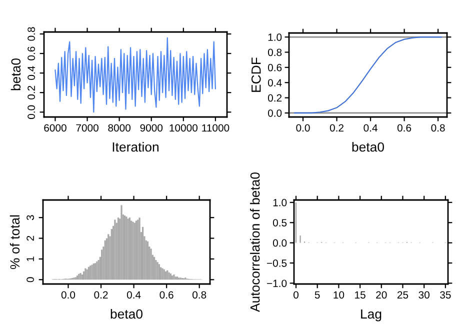  What do you see at coordinates (30, 238) in the screenshot?
I see `y-tick-label: 2` at bounding box center [30, 238].